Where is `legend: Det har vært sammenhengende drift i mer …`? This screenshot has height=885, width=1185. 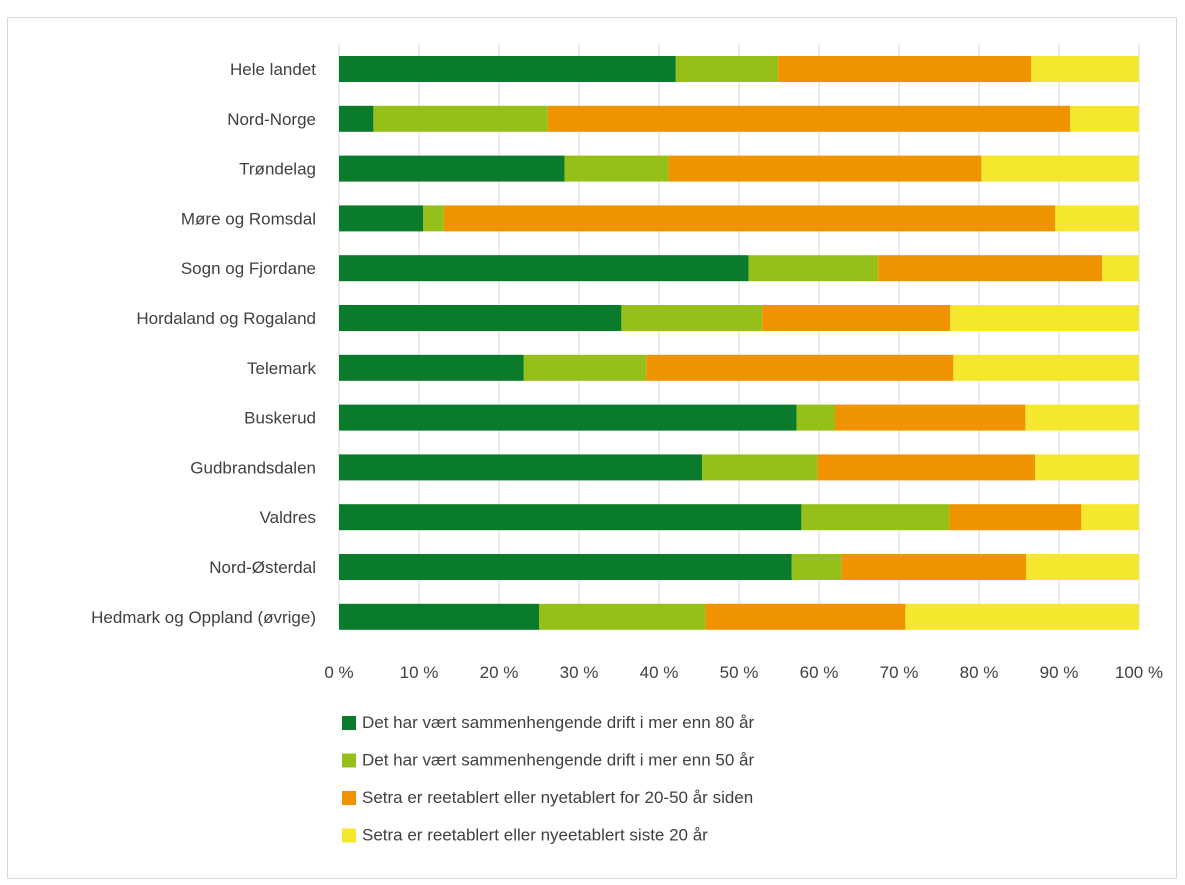
legend: Det har vært sammenhengende drift i mer … is located at coordinates (548, 779).